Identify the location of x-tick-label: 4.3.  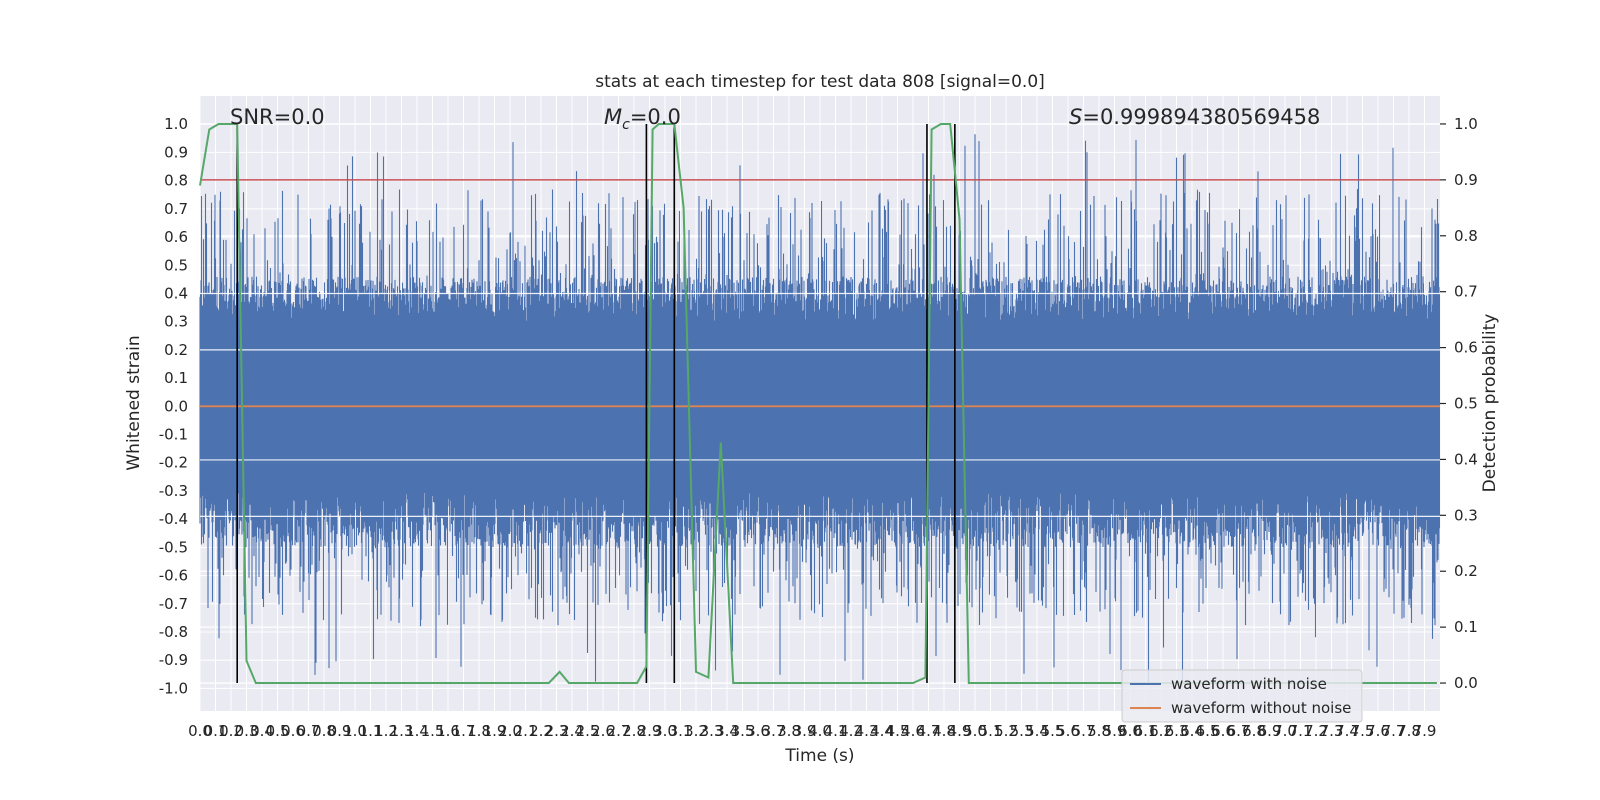
(867, 731).